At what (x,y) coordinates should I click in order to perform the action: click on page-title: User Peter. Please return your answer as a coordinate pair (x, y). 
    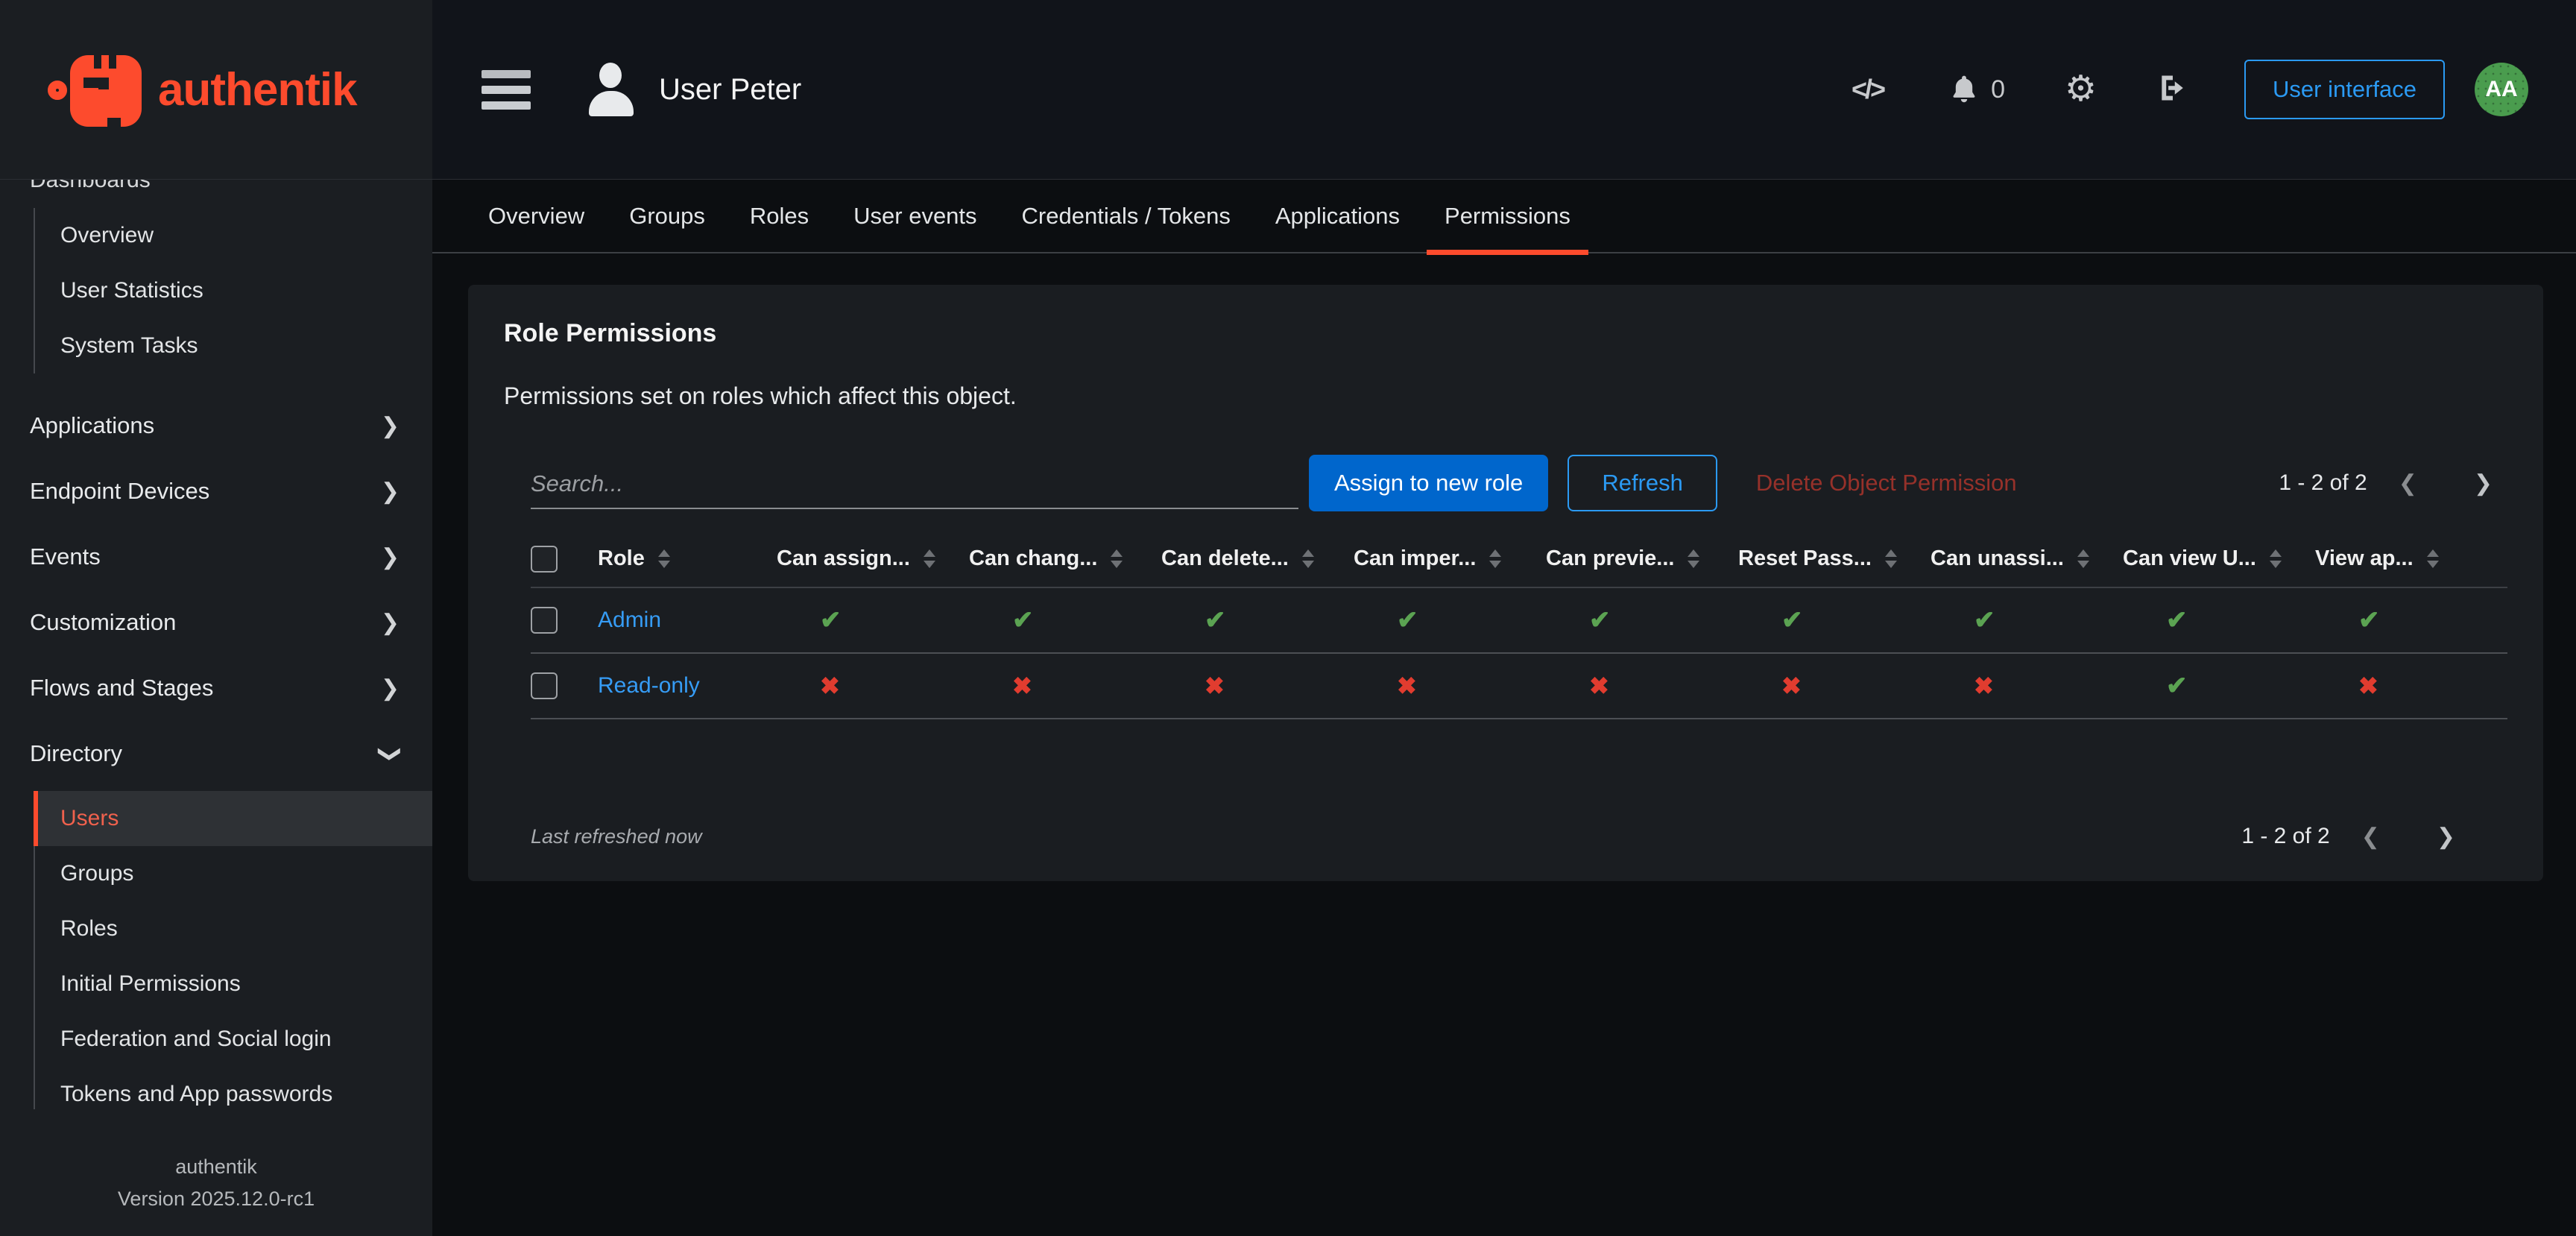
    Looking at the image, I should click on (730, 89).